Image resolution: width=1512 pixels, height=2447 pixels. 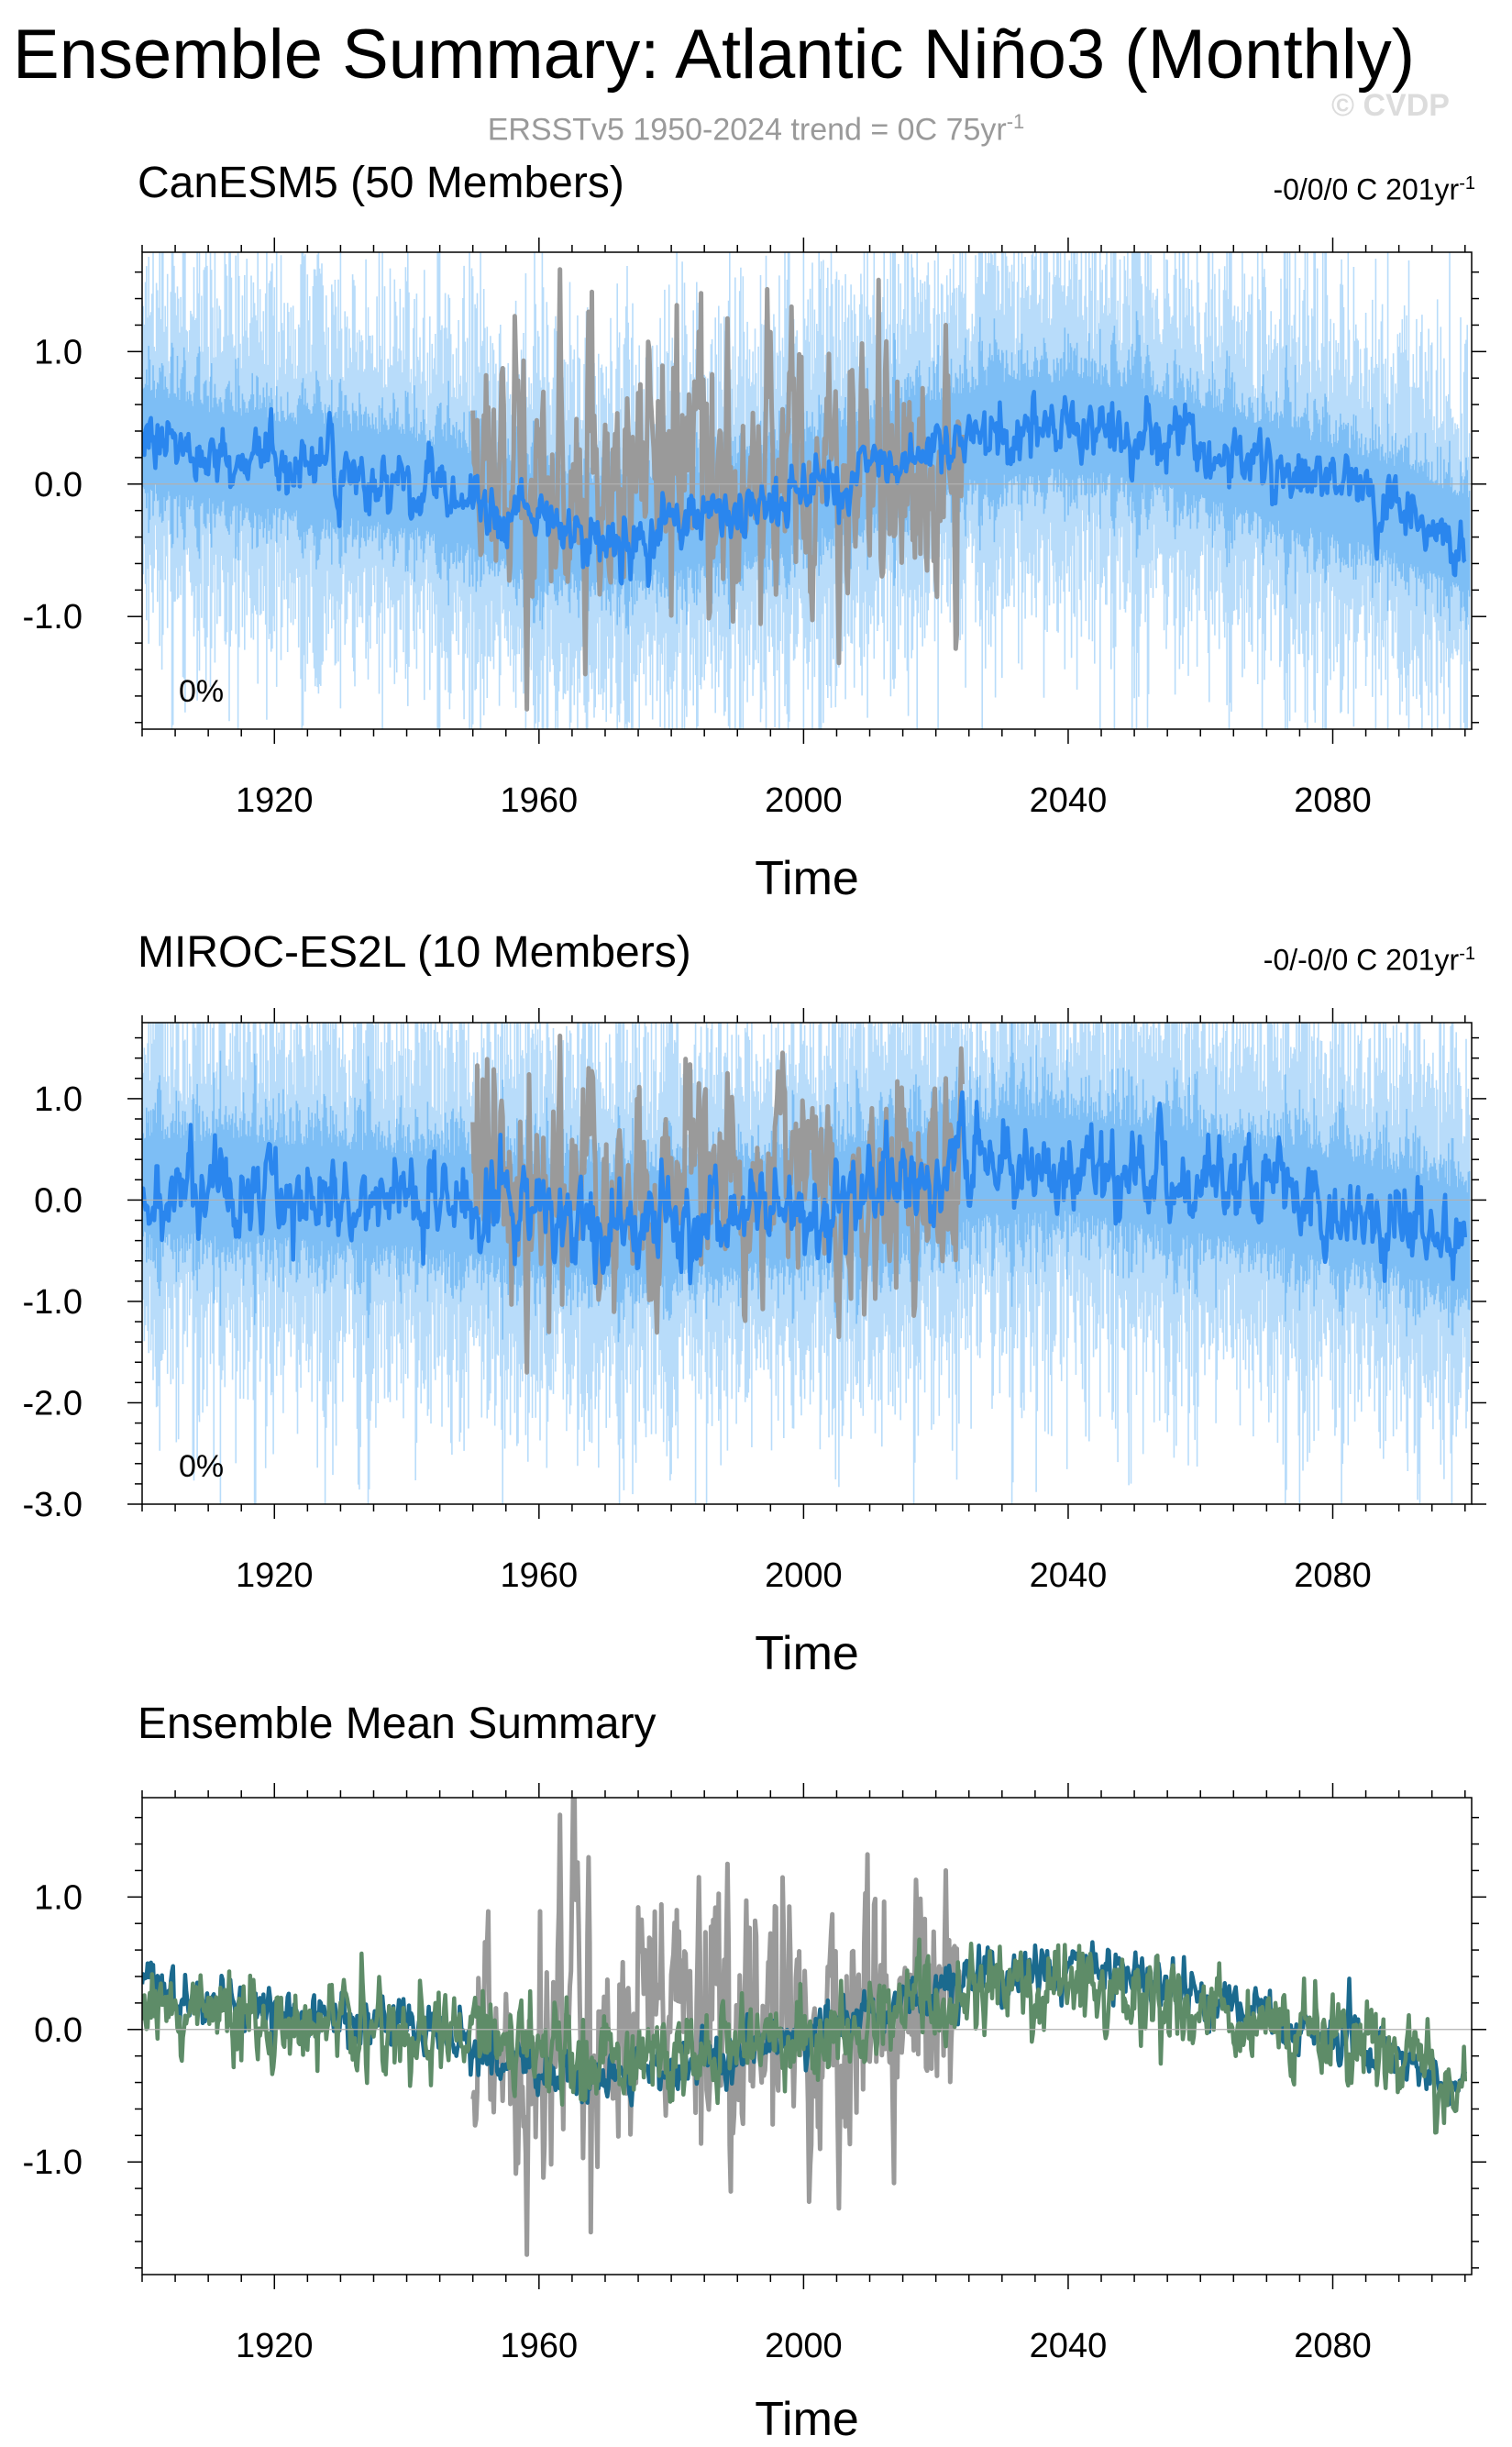 I want to click on panel-title-summary: Ensemble Mean Summary, so click(x=397, y=1724).